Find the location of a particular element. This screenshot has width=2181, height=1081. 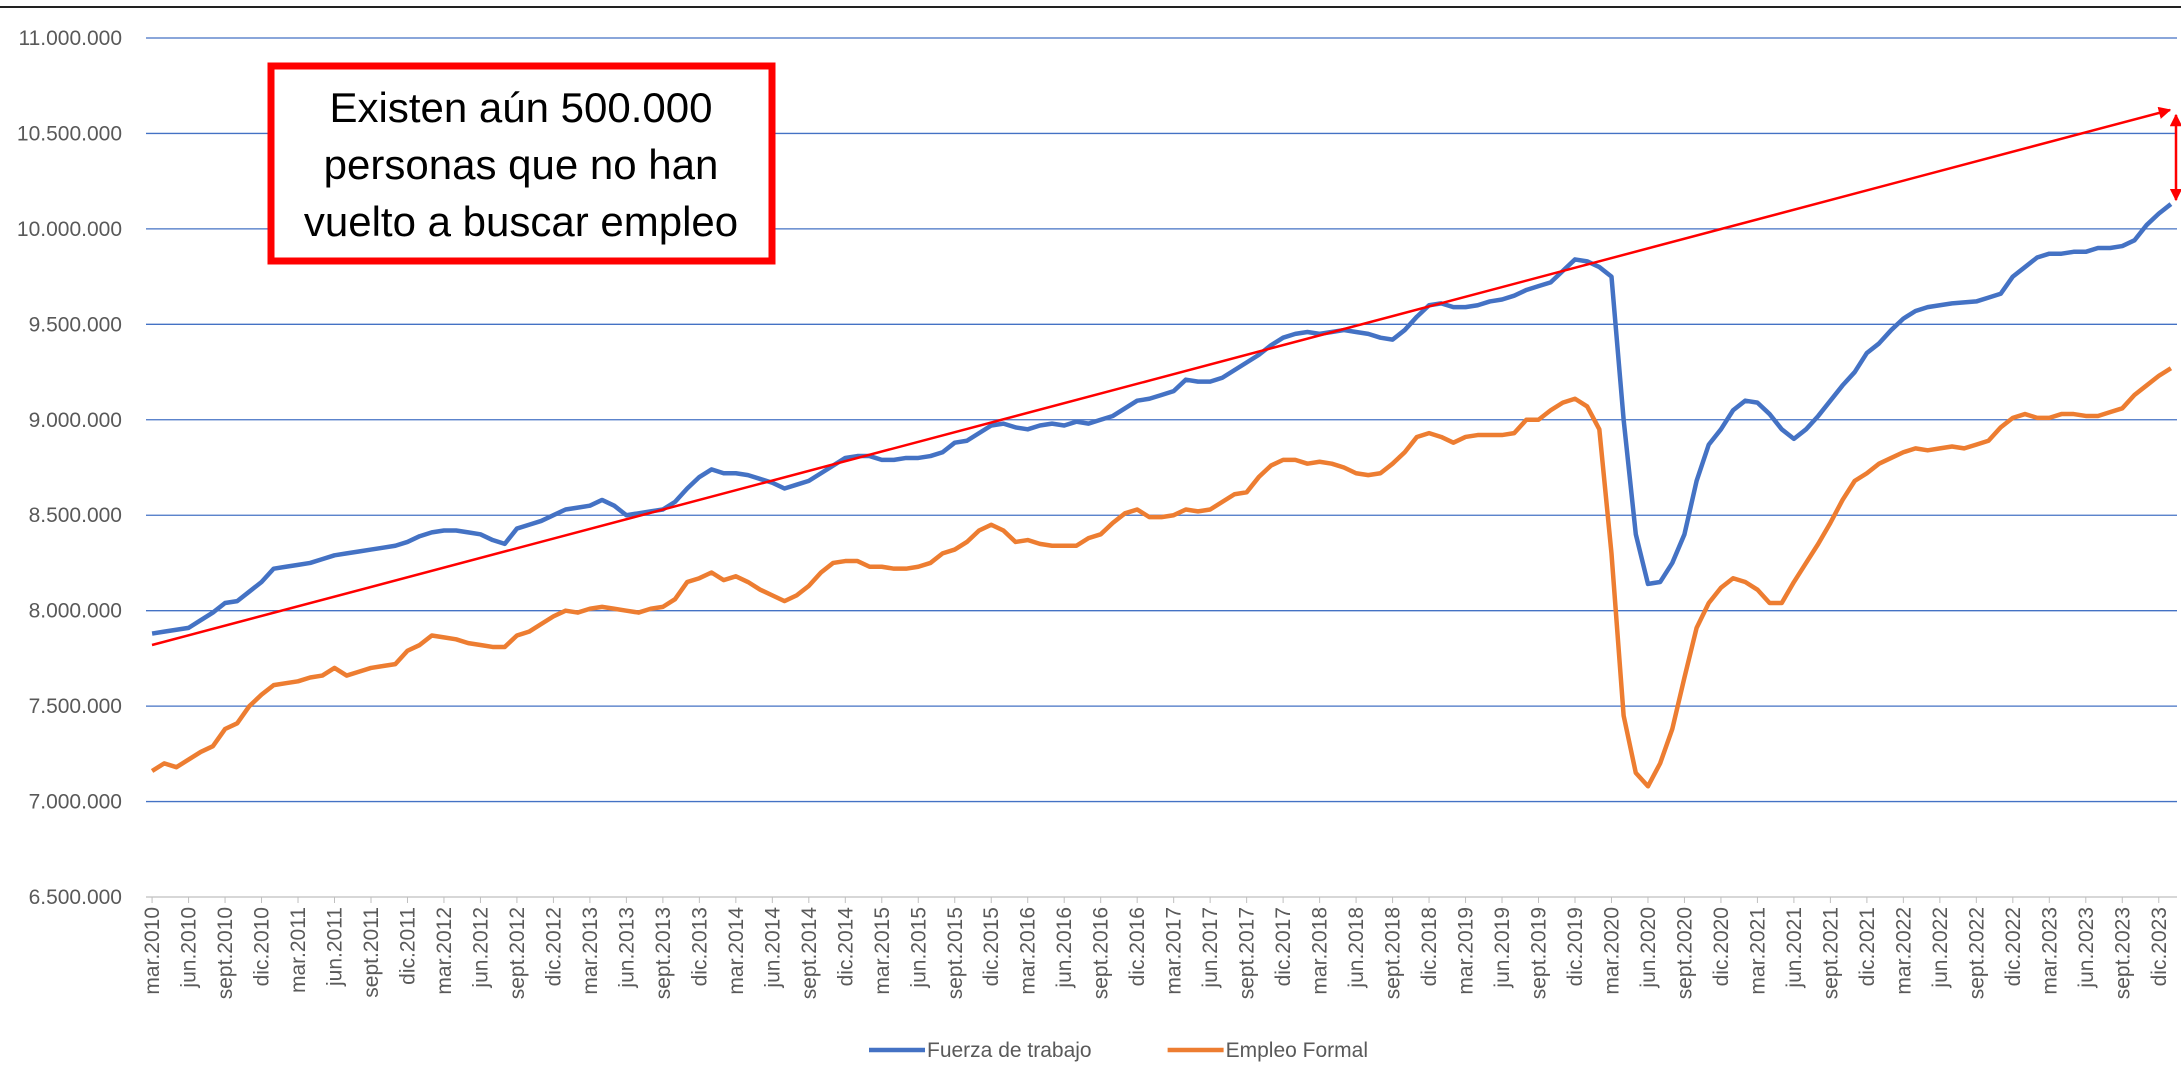

x-tick-label: dic.2017 is located at coordinates (1283, 946).